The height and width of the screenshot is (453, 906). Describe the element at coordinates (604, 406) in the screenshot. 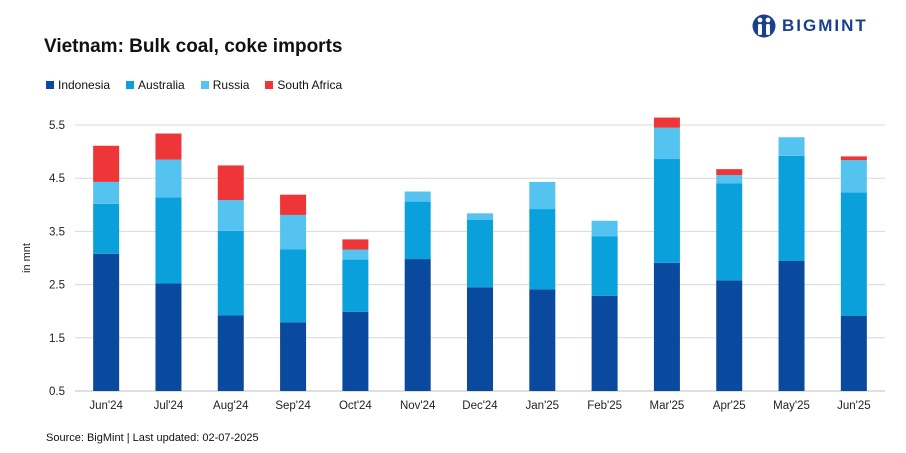

I see `x-tick-label: Feb'25` at that location.